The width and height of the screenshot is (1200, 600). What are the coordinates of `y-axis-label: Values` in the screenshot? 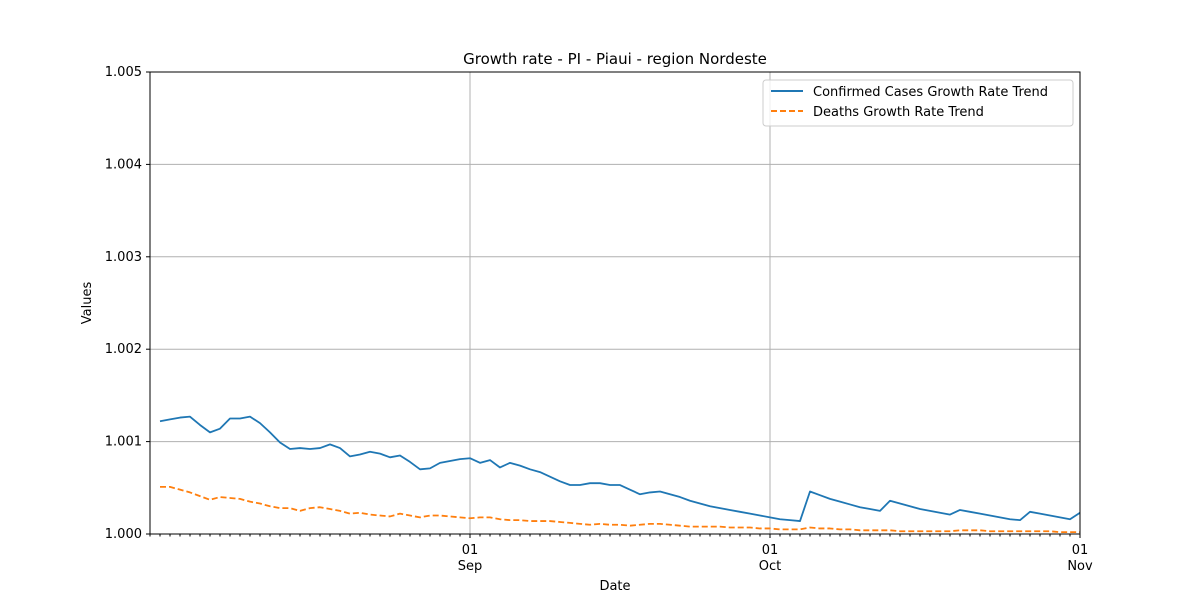 It's located at (87, 303).